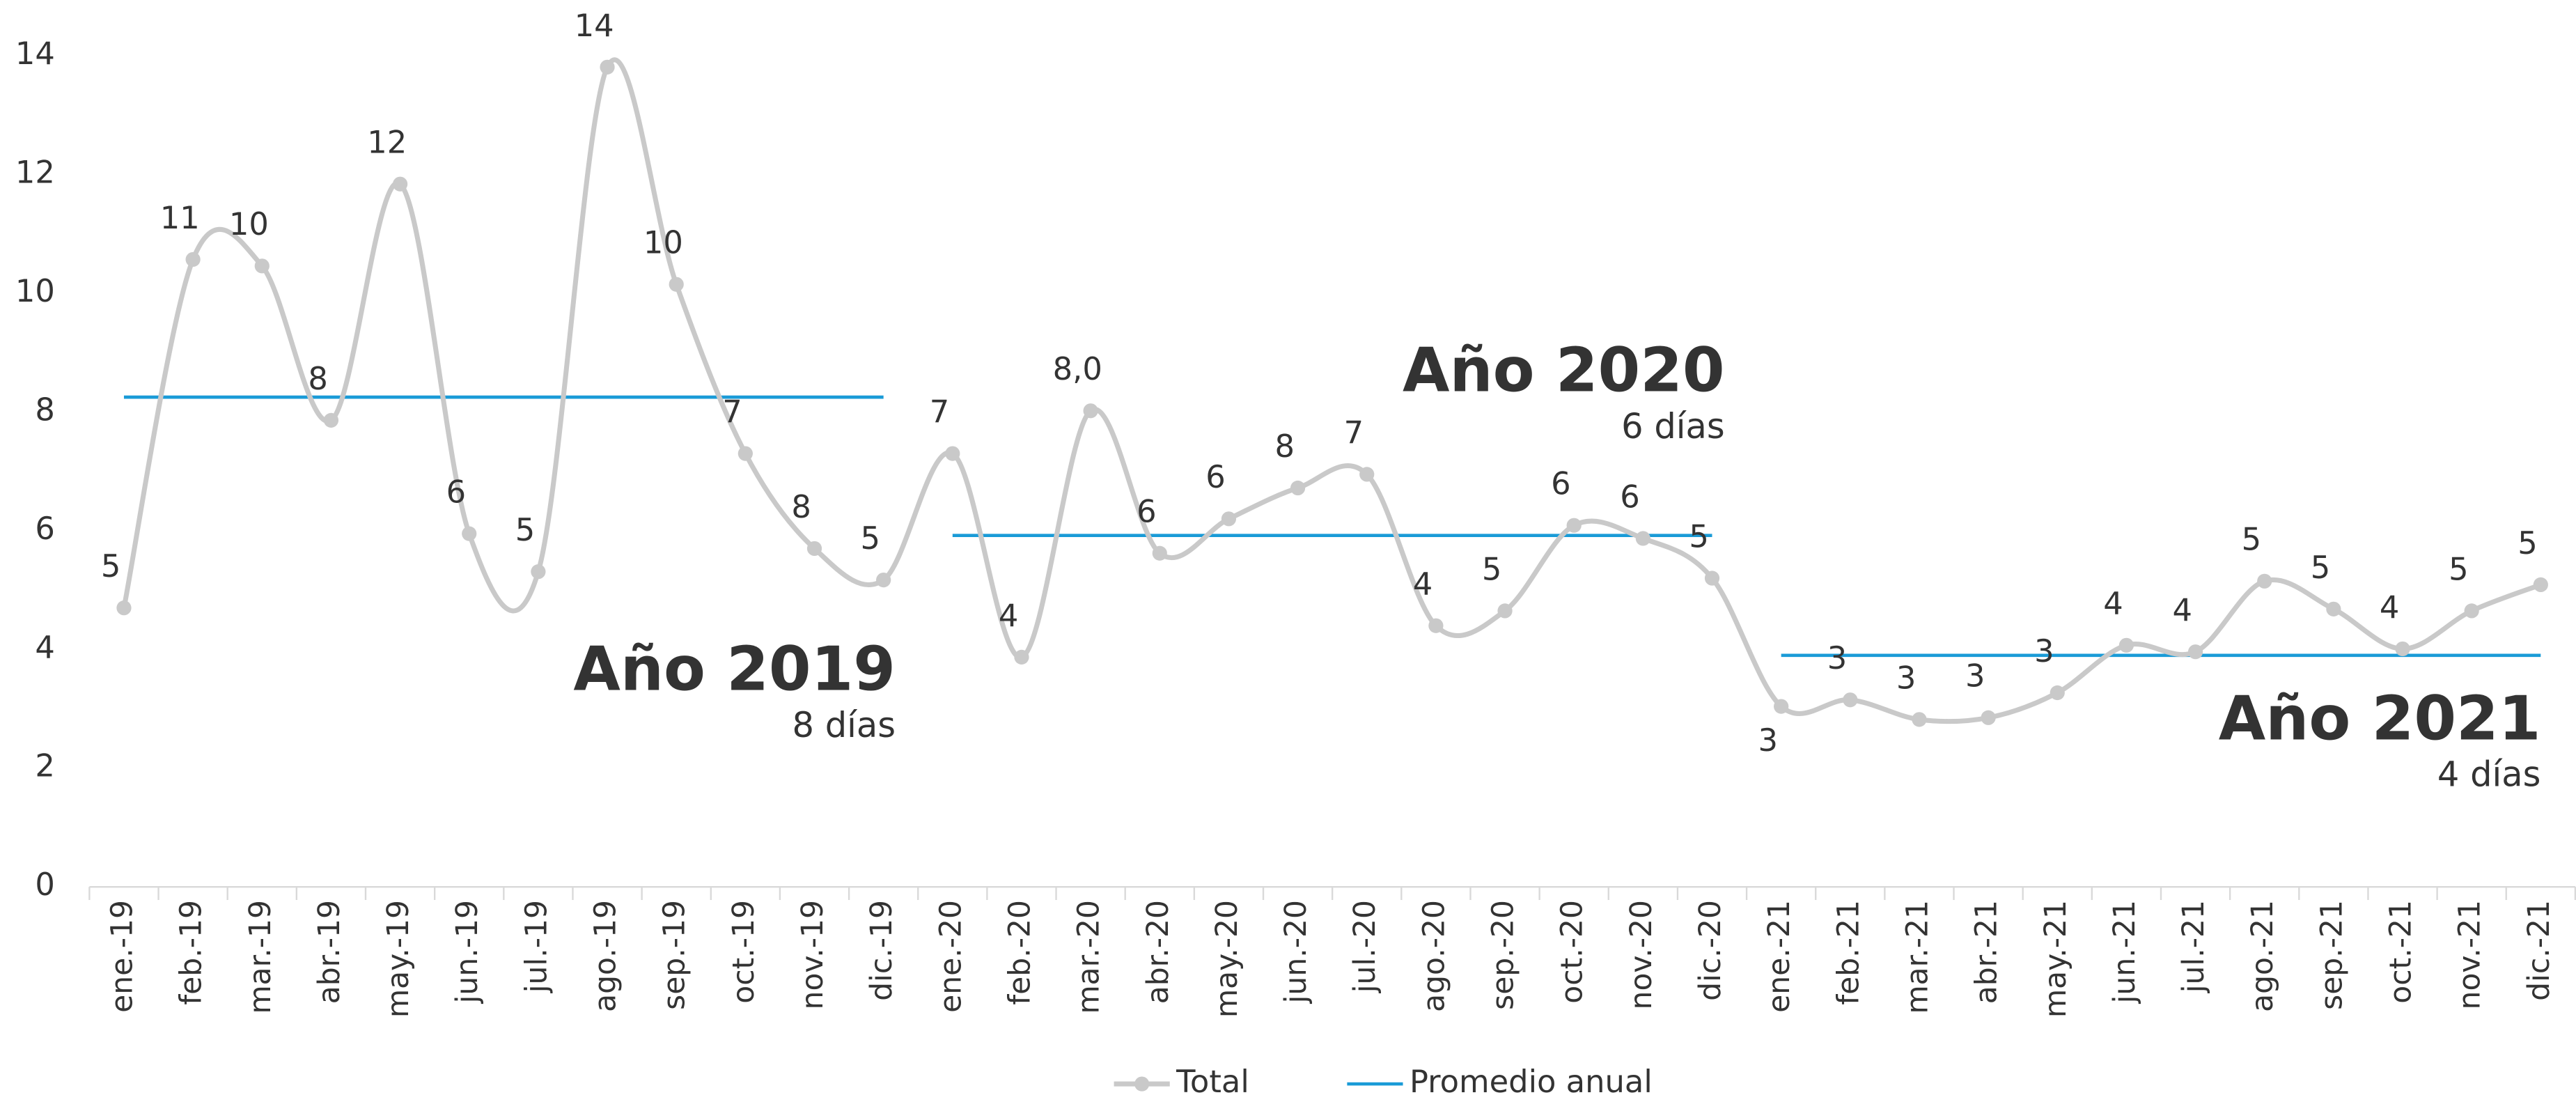  What do you see at coordinates (1077, 369) in the screenshot?
I see `data-label: 8,0` at bounding box center [1077, 369].